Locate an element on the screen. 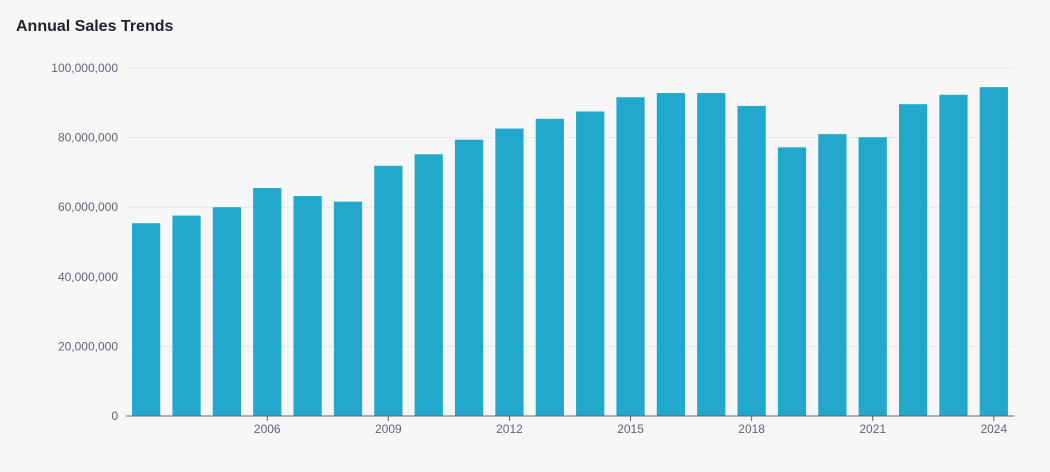  bar-2012 is located at coordinates (509, 272).